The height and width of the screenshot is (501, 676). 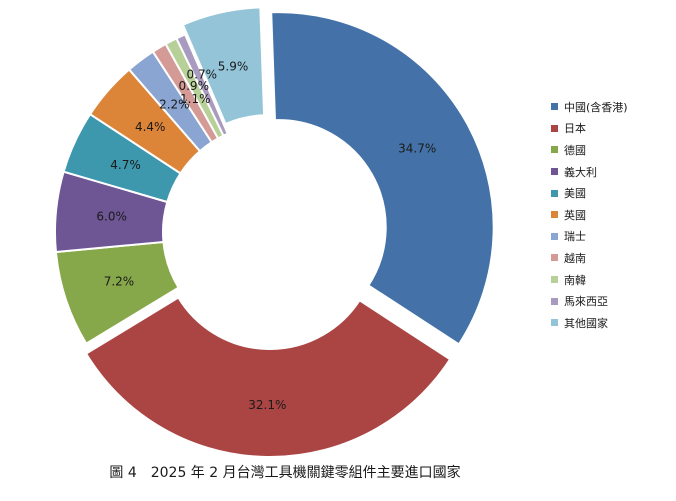 What do you see at coordinates (193, 86) in the screenshot?
I see `data-label-9: 0.9%` at bounding box center [193, 86].